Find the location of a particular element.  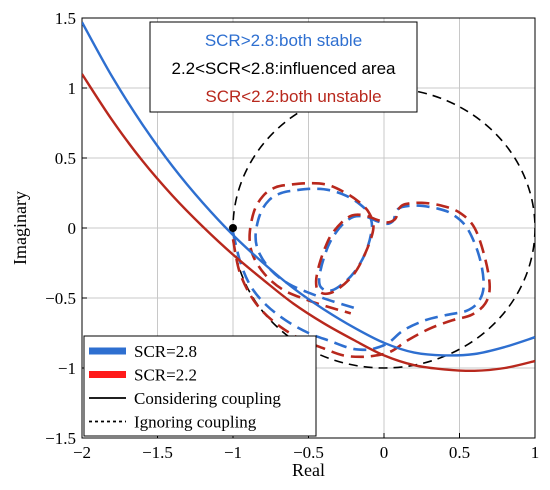

critical-point-marker is located at coordinates (233, 228).